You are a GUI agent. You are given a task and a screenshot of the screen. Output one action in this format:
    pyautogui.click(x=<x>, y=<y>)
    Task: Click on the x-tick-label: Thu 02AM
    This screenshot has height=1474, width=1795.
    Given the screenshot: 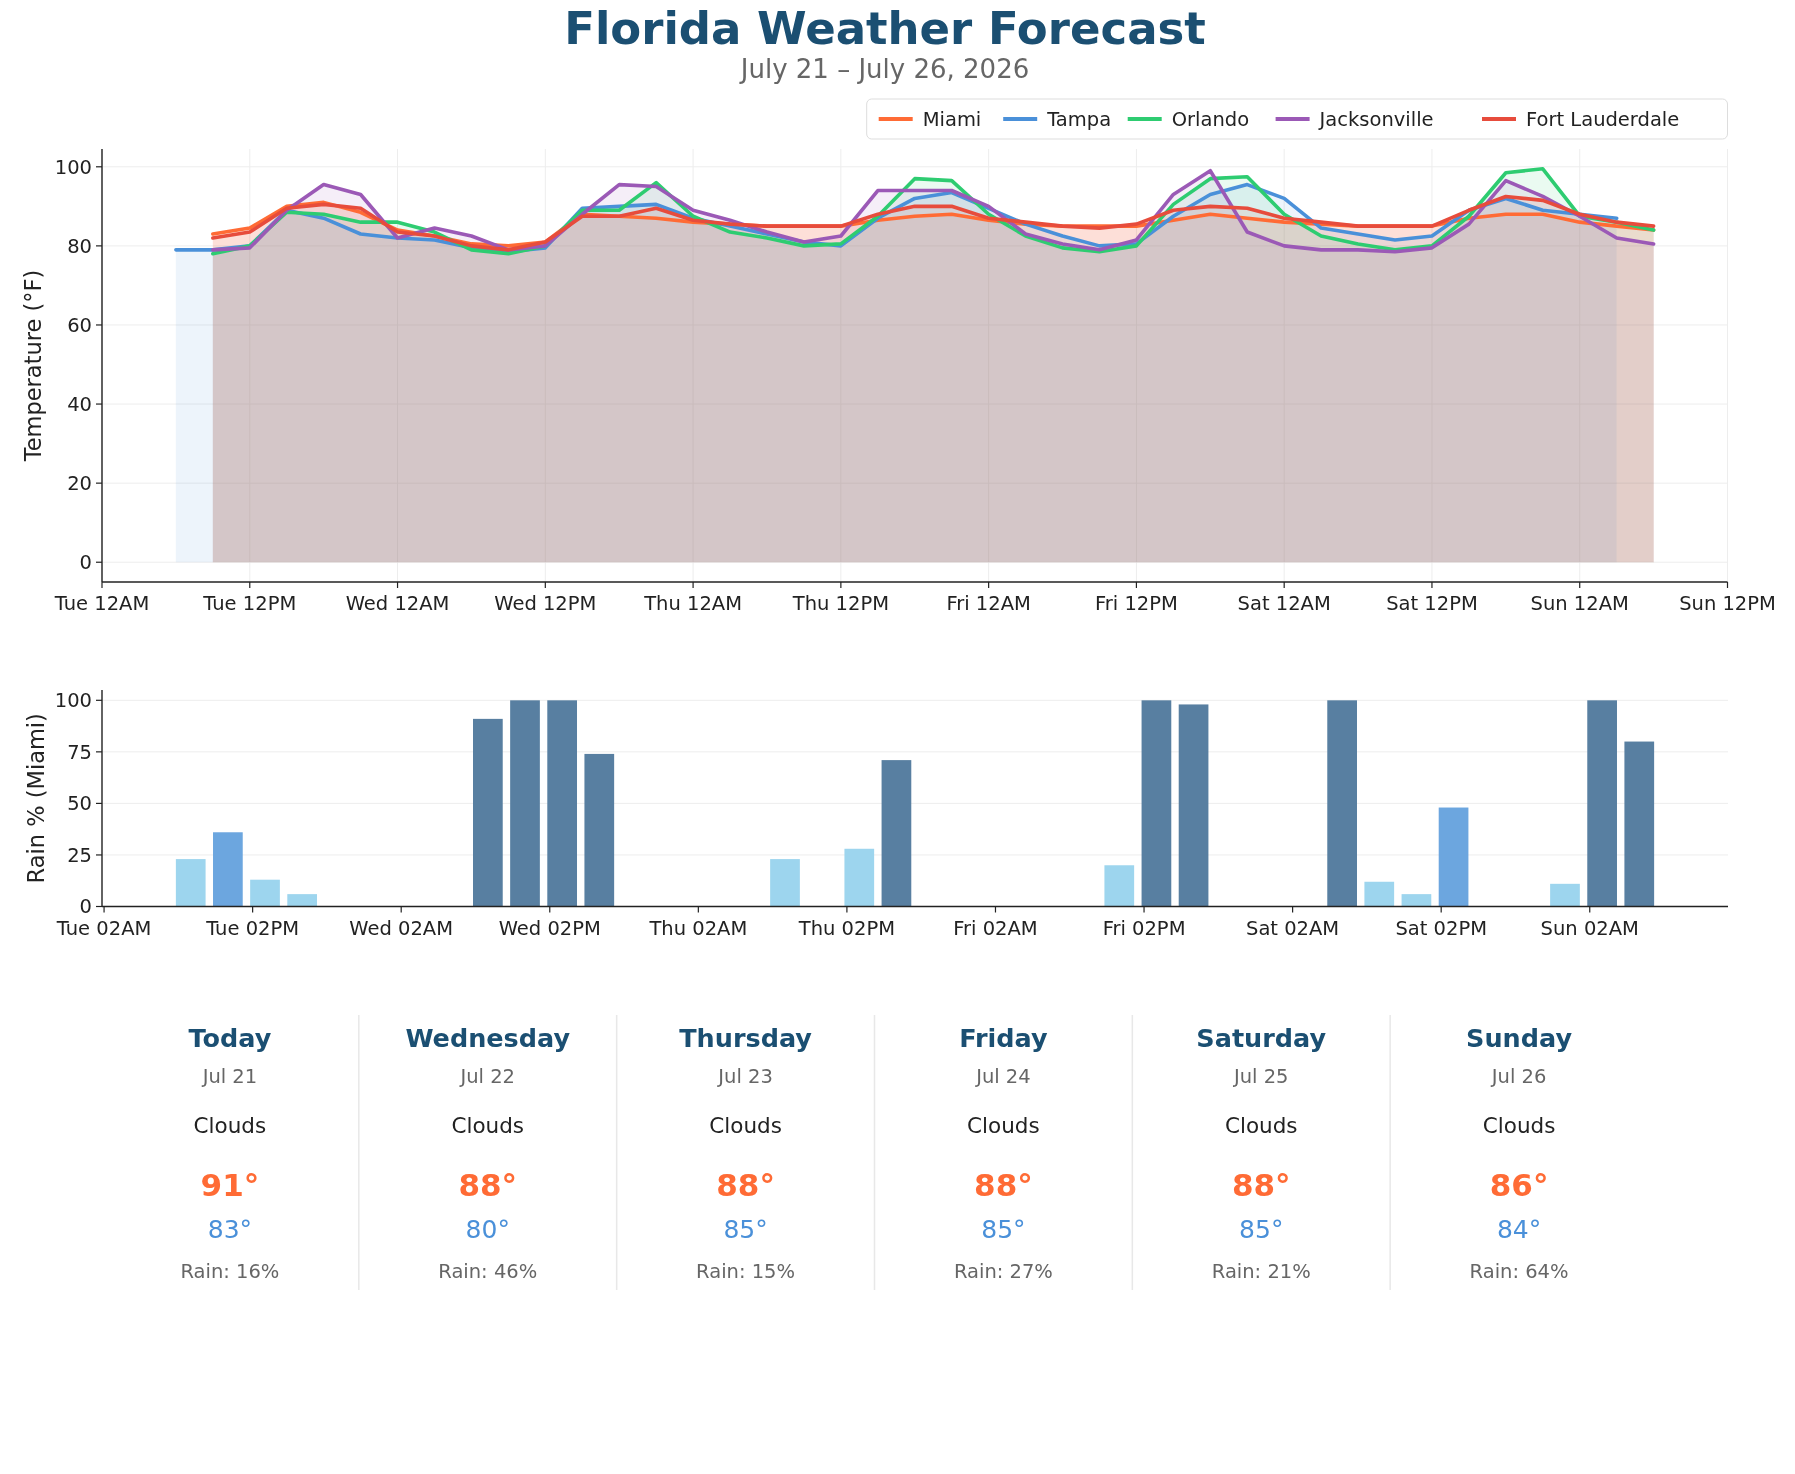 What is the action you would take?
    pyautogui.click(x=698, y=928)
    